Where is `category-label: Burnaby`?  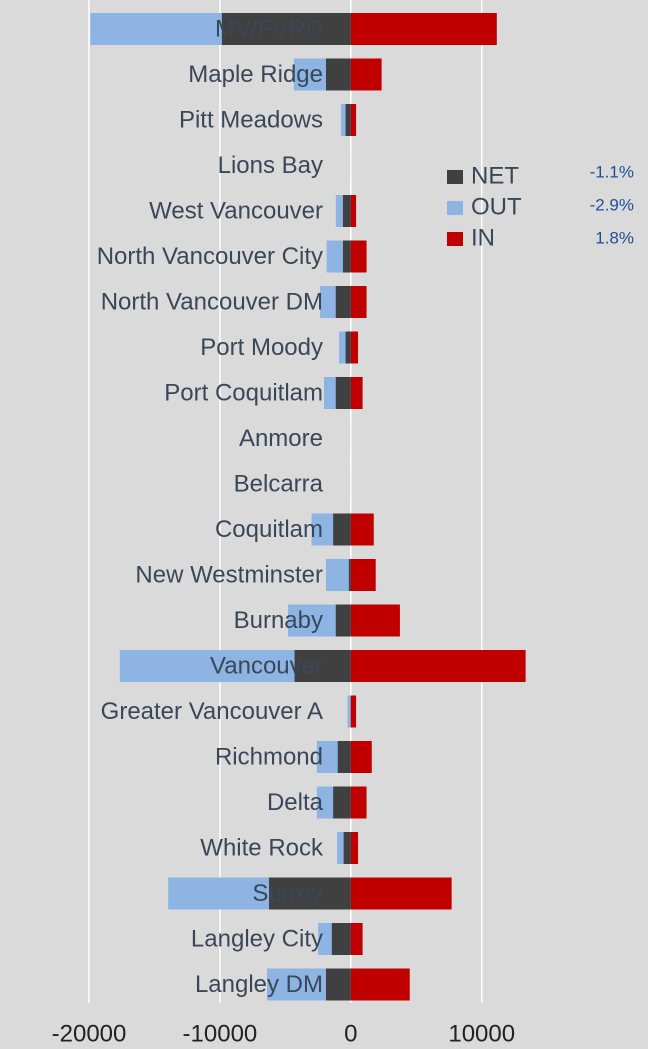 category-label: Burnaby is located at coordinates (278, 620).